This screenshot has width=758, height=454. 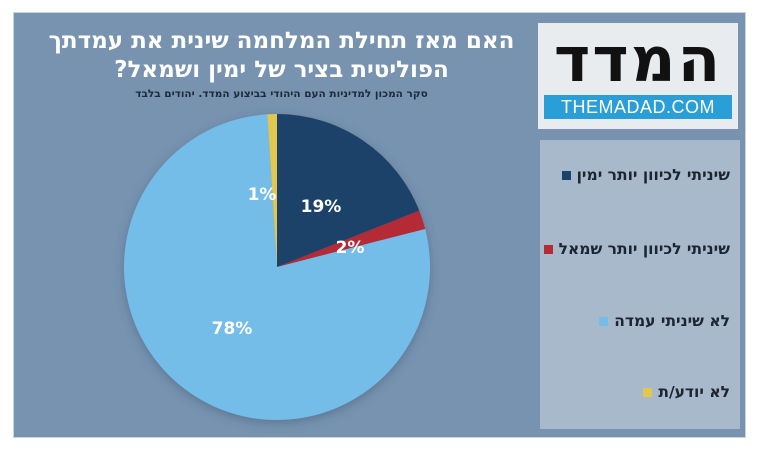 I want to click on legend-label: לא יודע/ת, so click(x=694, y=392).